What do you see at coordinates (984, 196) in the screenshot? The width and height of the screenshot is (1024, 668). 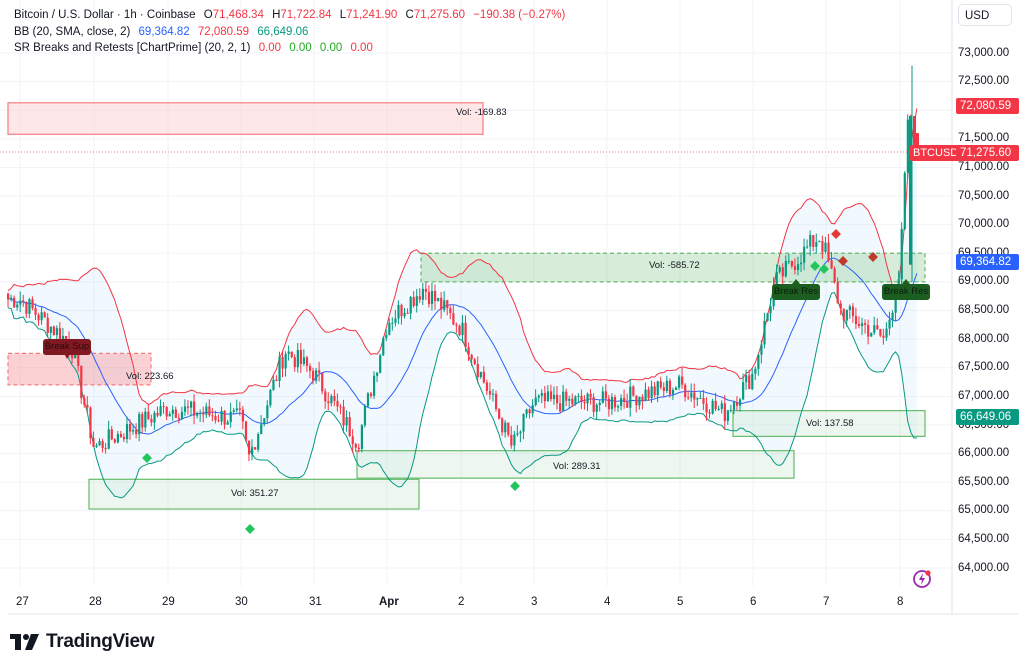 I see `price-tick: 70,500.00` at bounding box center [984, 196].